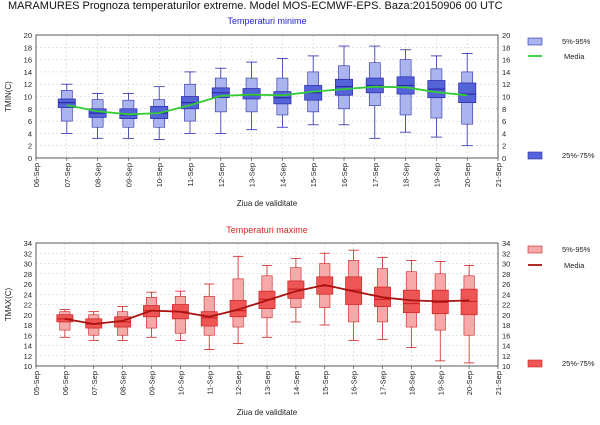  I want to click on tmax-xtick-label: 15-Sep, so click(325, 383).